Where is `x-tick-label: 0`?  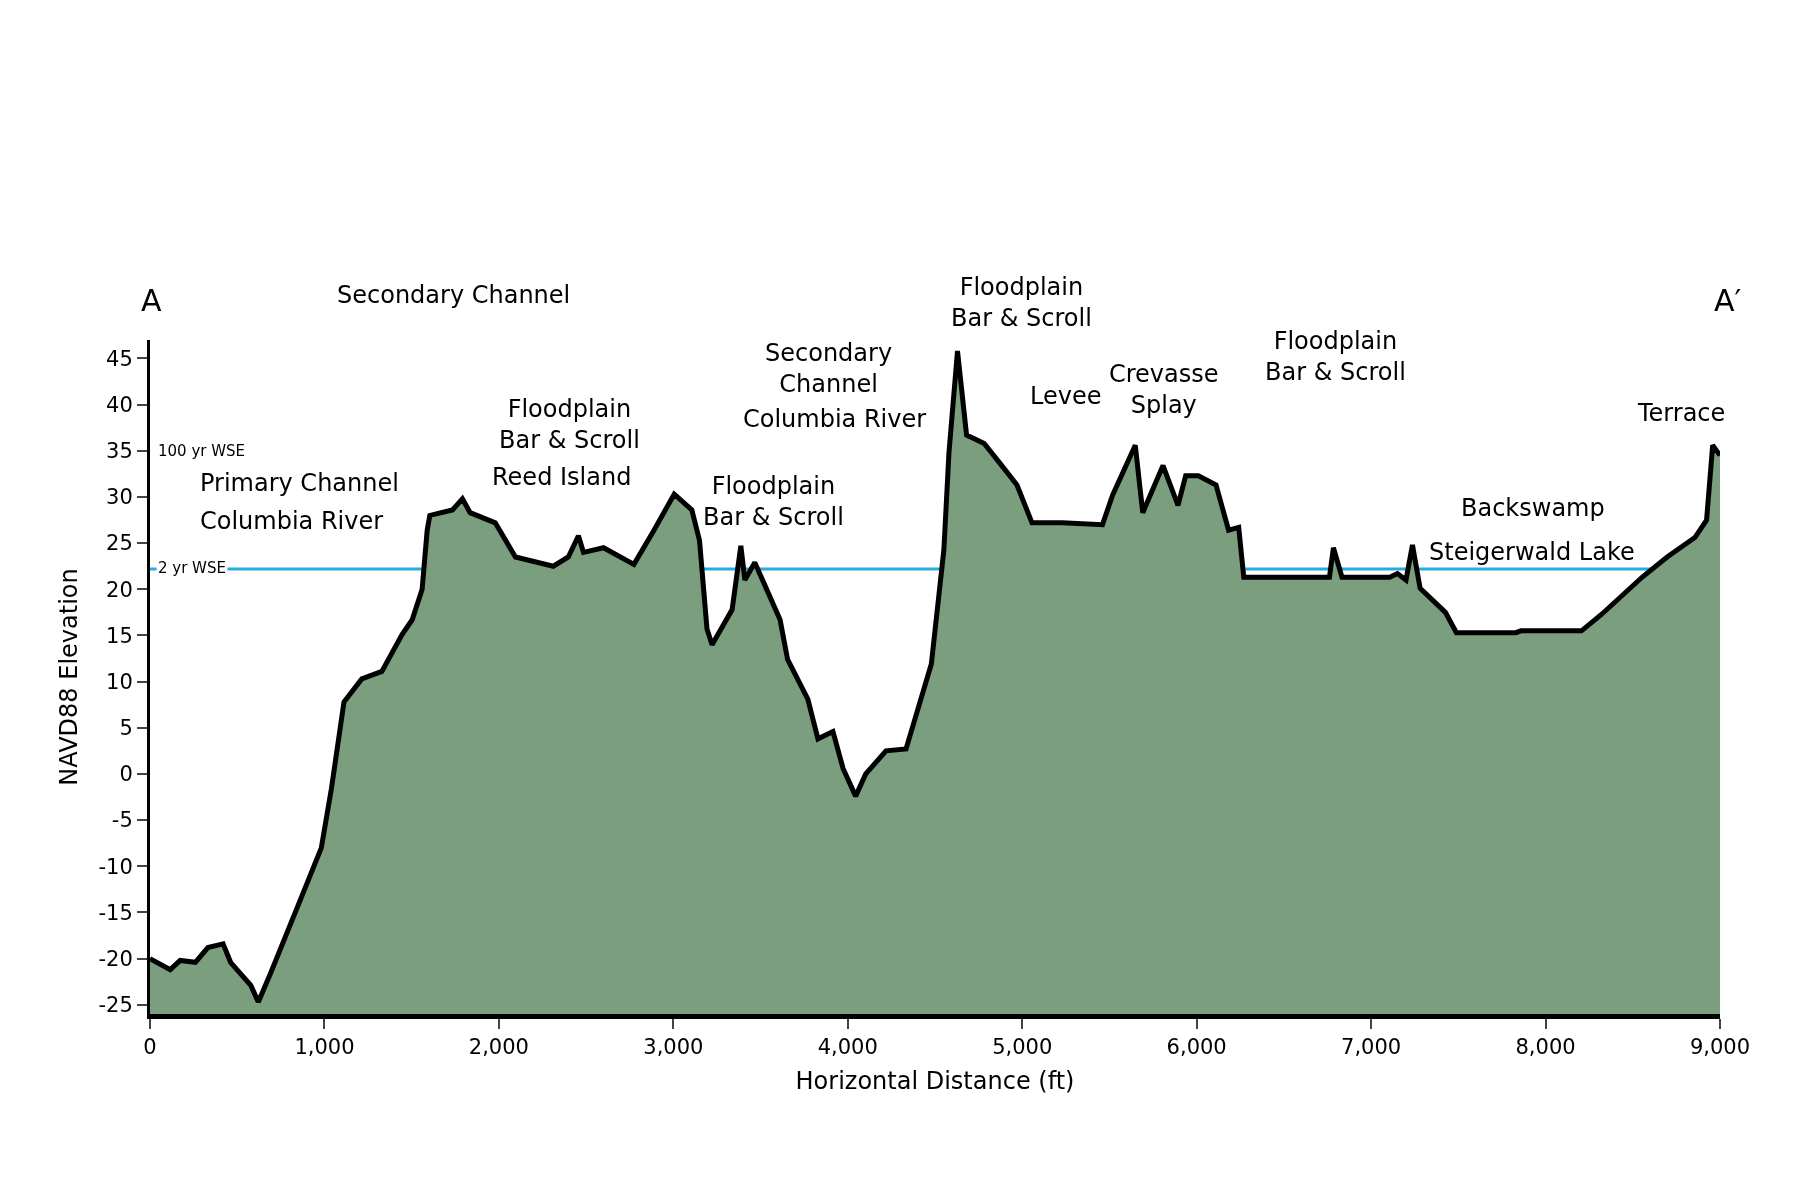 x-tick-label: 0 is located at coordinates (150, 1047).